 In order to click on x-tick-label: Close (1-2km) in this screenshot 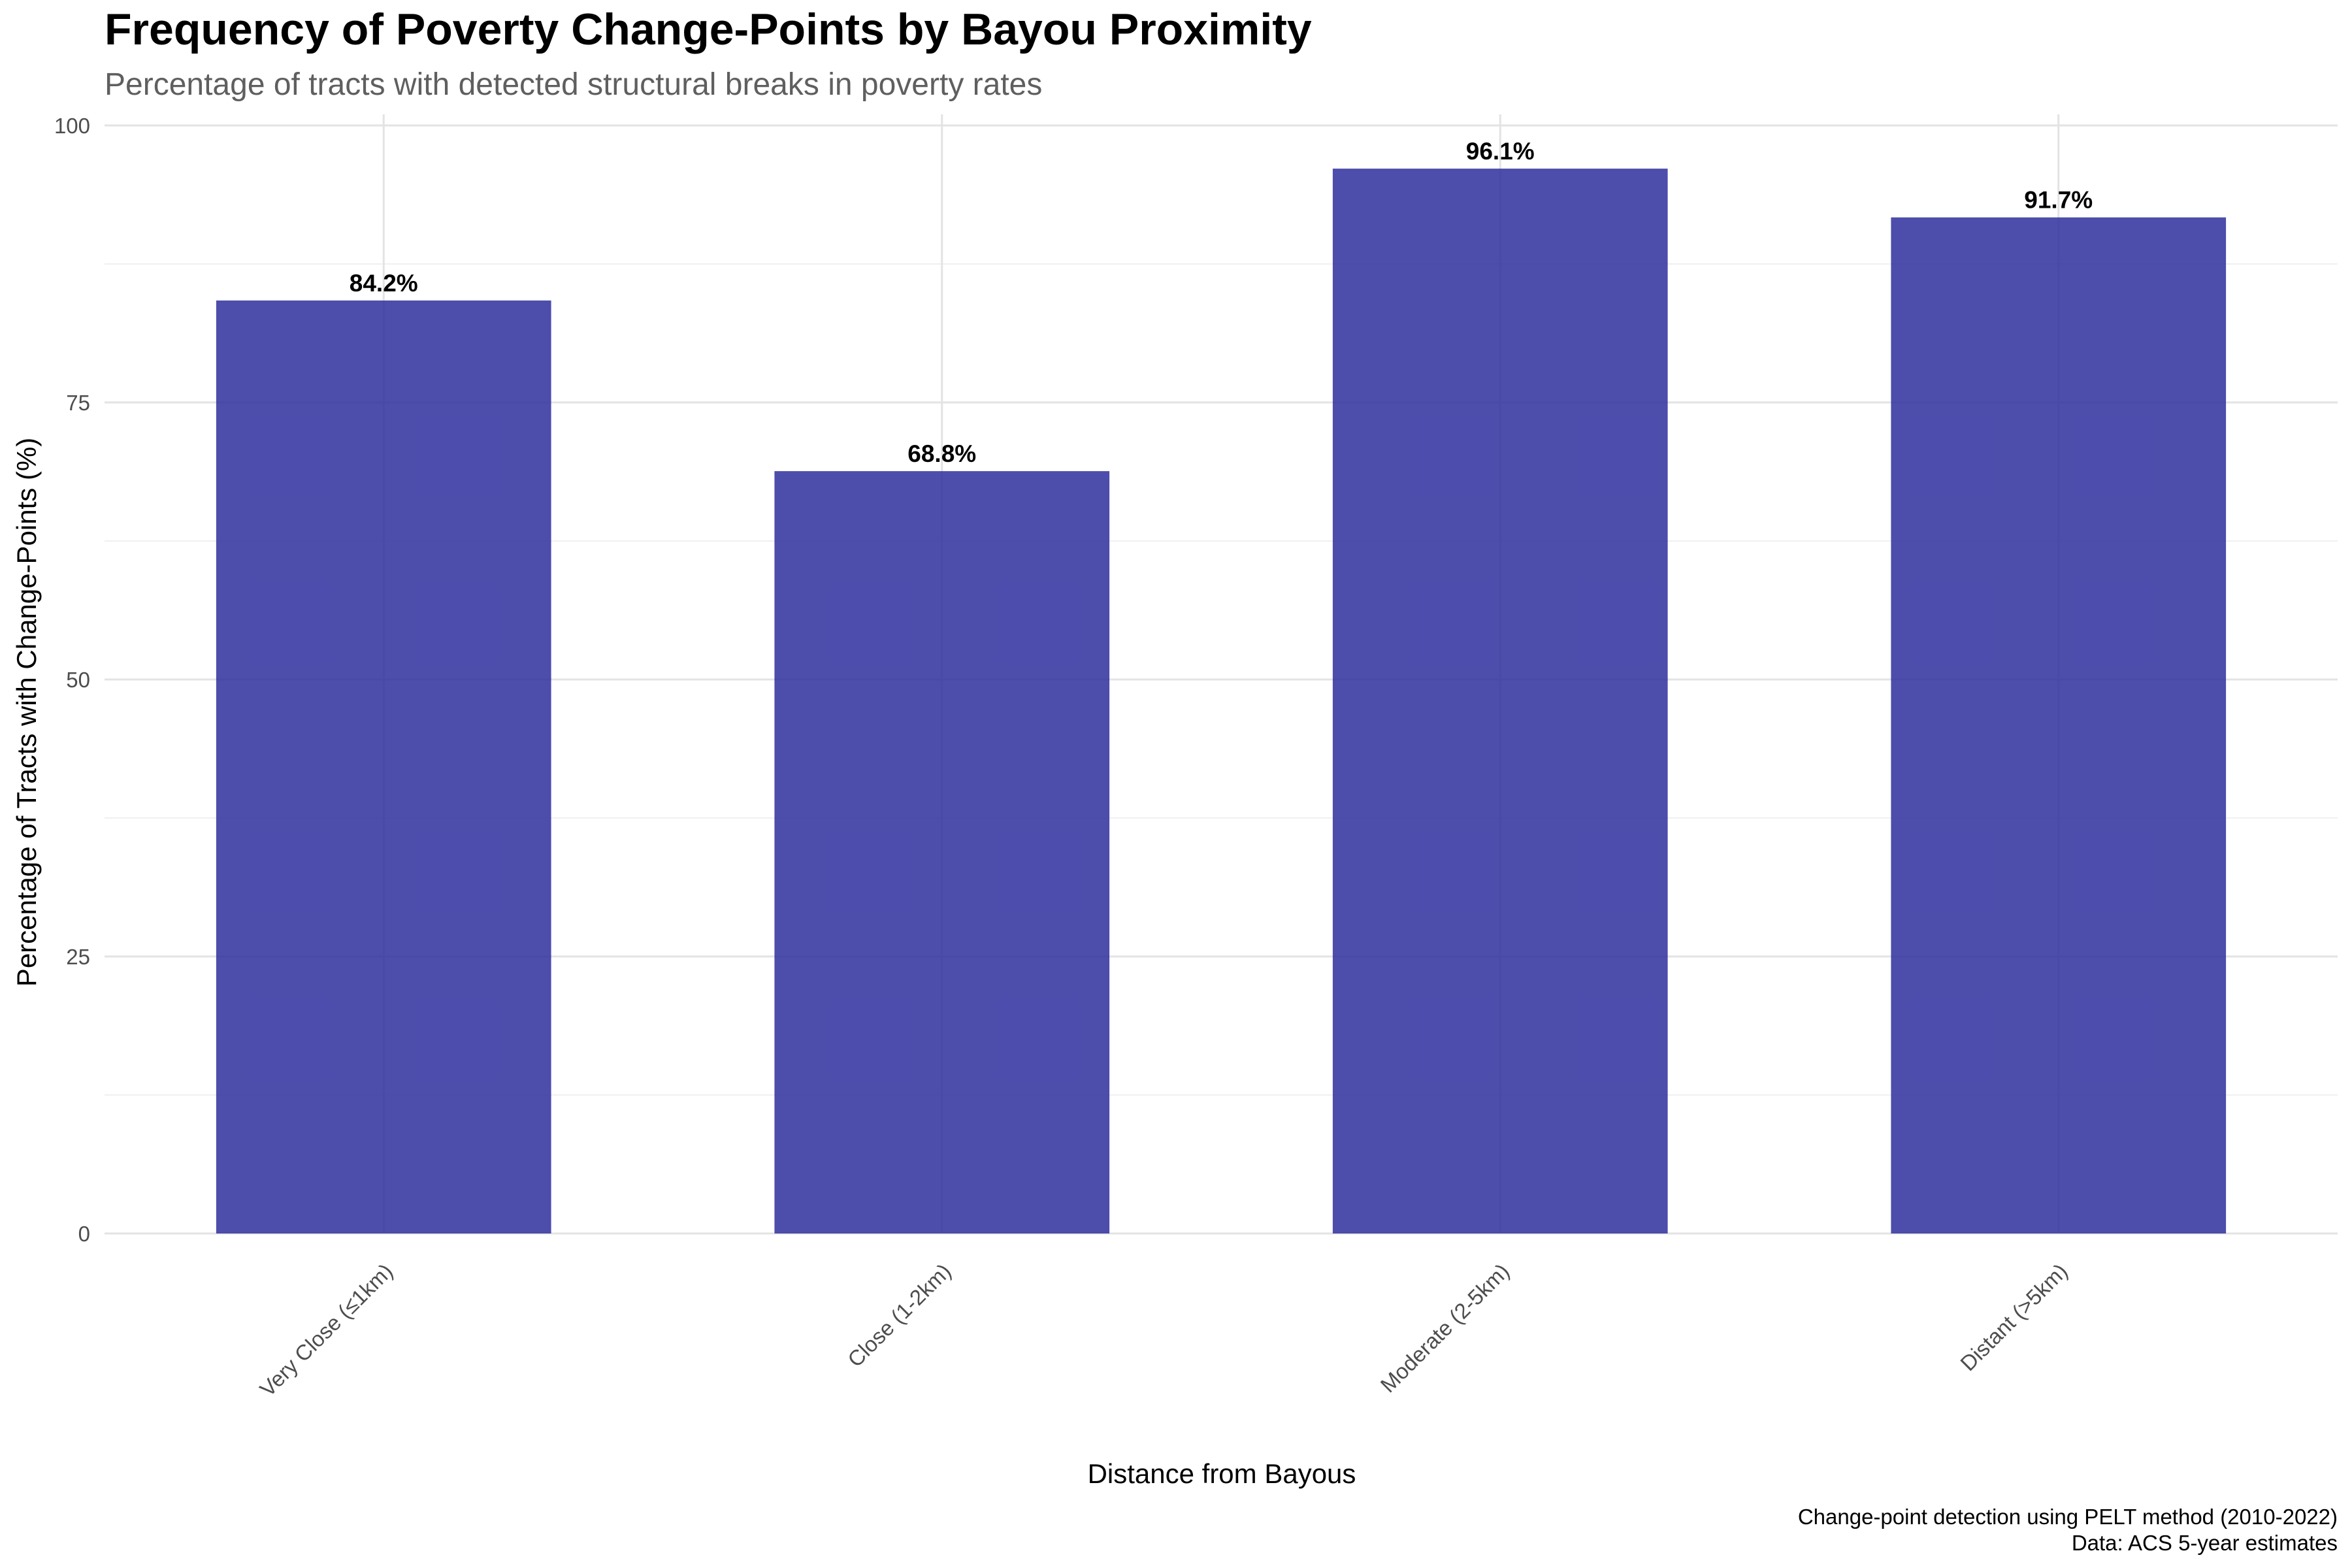, I will do `click(899, 1315)`.